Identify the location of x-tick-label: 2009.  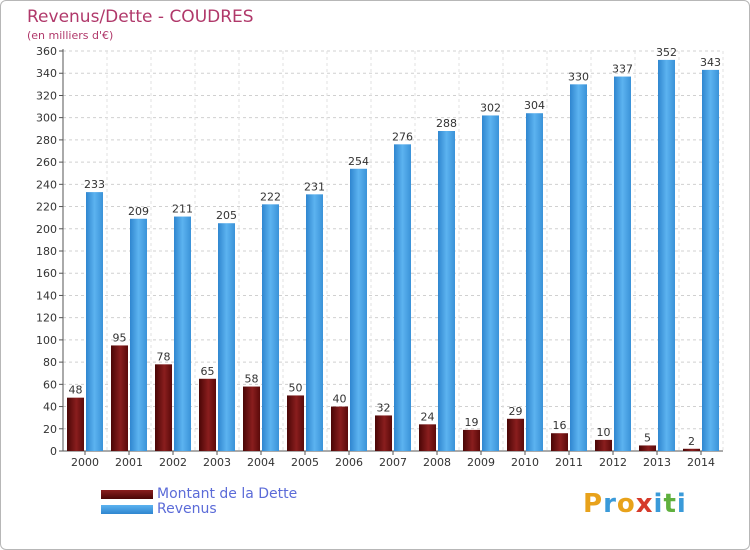
(481, 462).